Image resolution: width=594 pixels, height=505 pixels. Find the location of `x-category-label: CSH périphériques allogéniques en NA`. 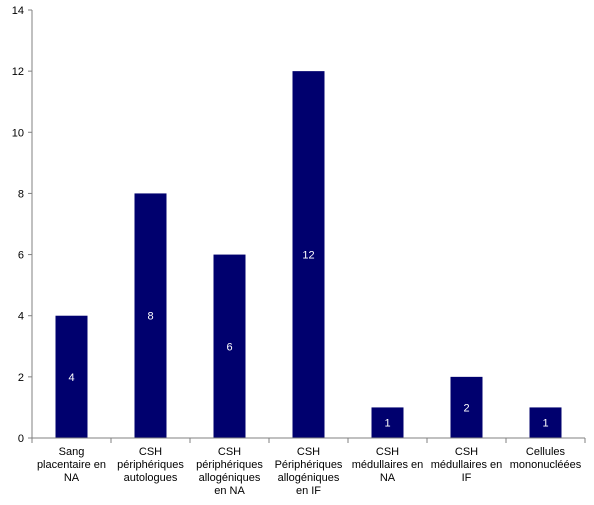

x-category-label: CSH périphériques allogéniques en NA is located at coordinates (229, 471).